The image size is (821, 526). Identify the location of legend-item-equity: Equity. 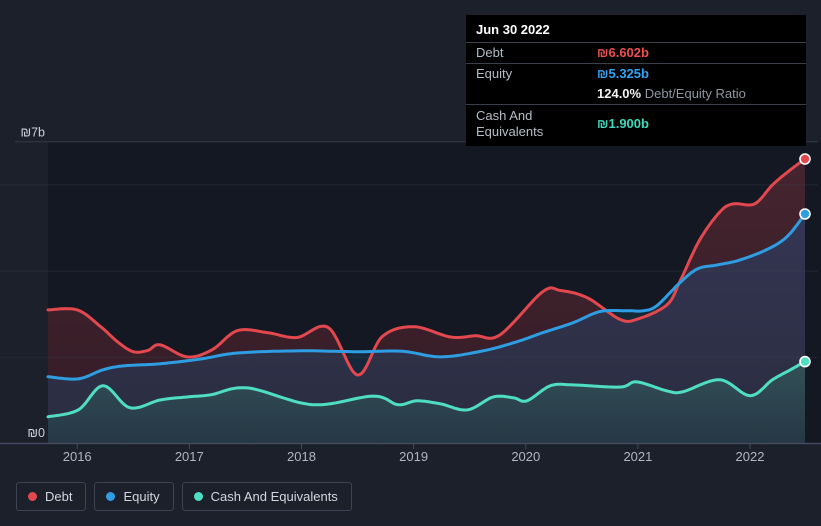
(134, 496).